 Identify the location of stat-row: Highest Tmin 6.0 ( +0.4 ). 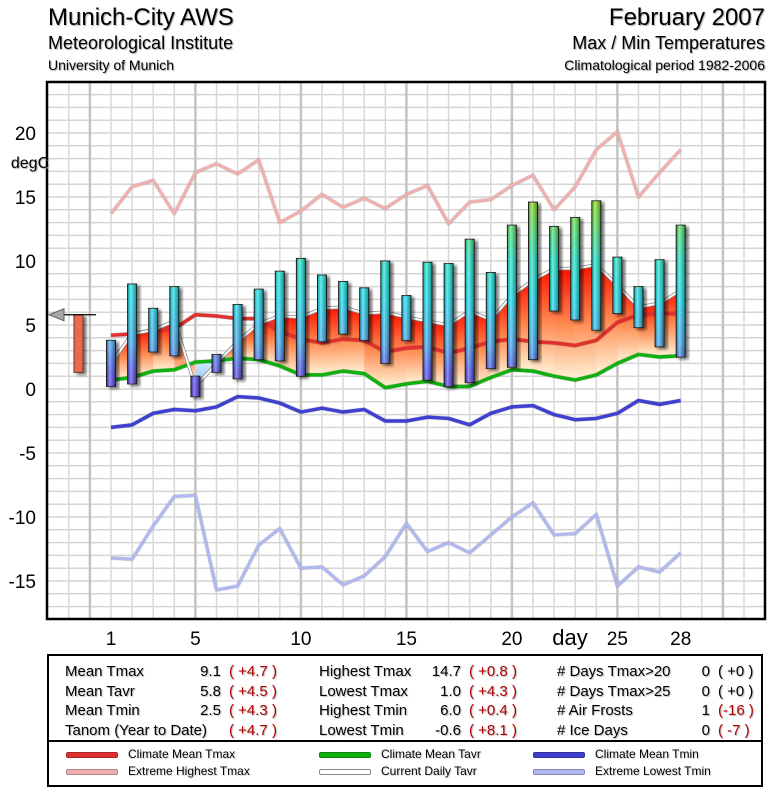
(405, 710).